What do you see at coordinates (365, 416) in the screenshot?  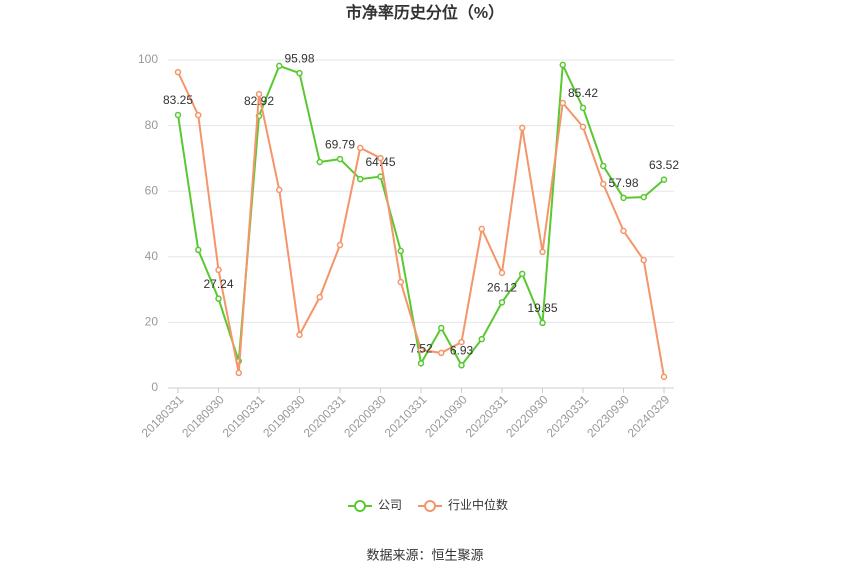 I see `x-tick-label: 20200930` at bounding box center [365, 416].